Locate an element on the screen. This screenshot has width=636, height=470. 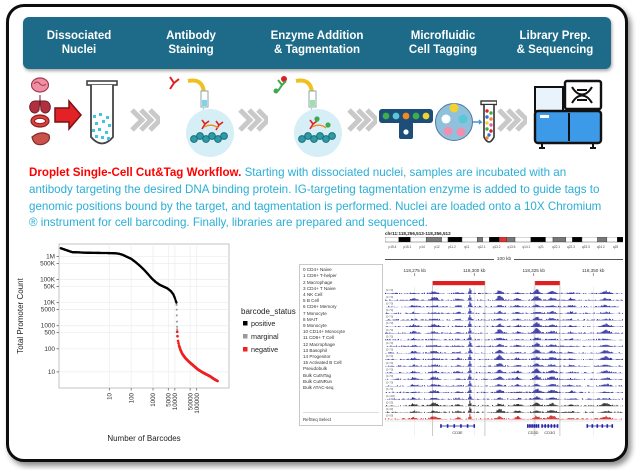
svg-text: marginal is located at coordinates (265, 336).